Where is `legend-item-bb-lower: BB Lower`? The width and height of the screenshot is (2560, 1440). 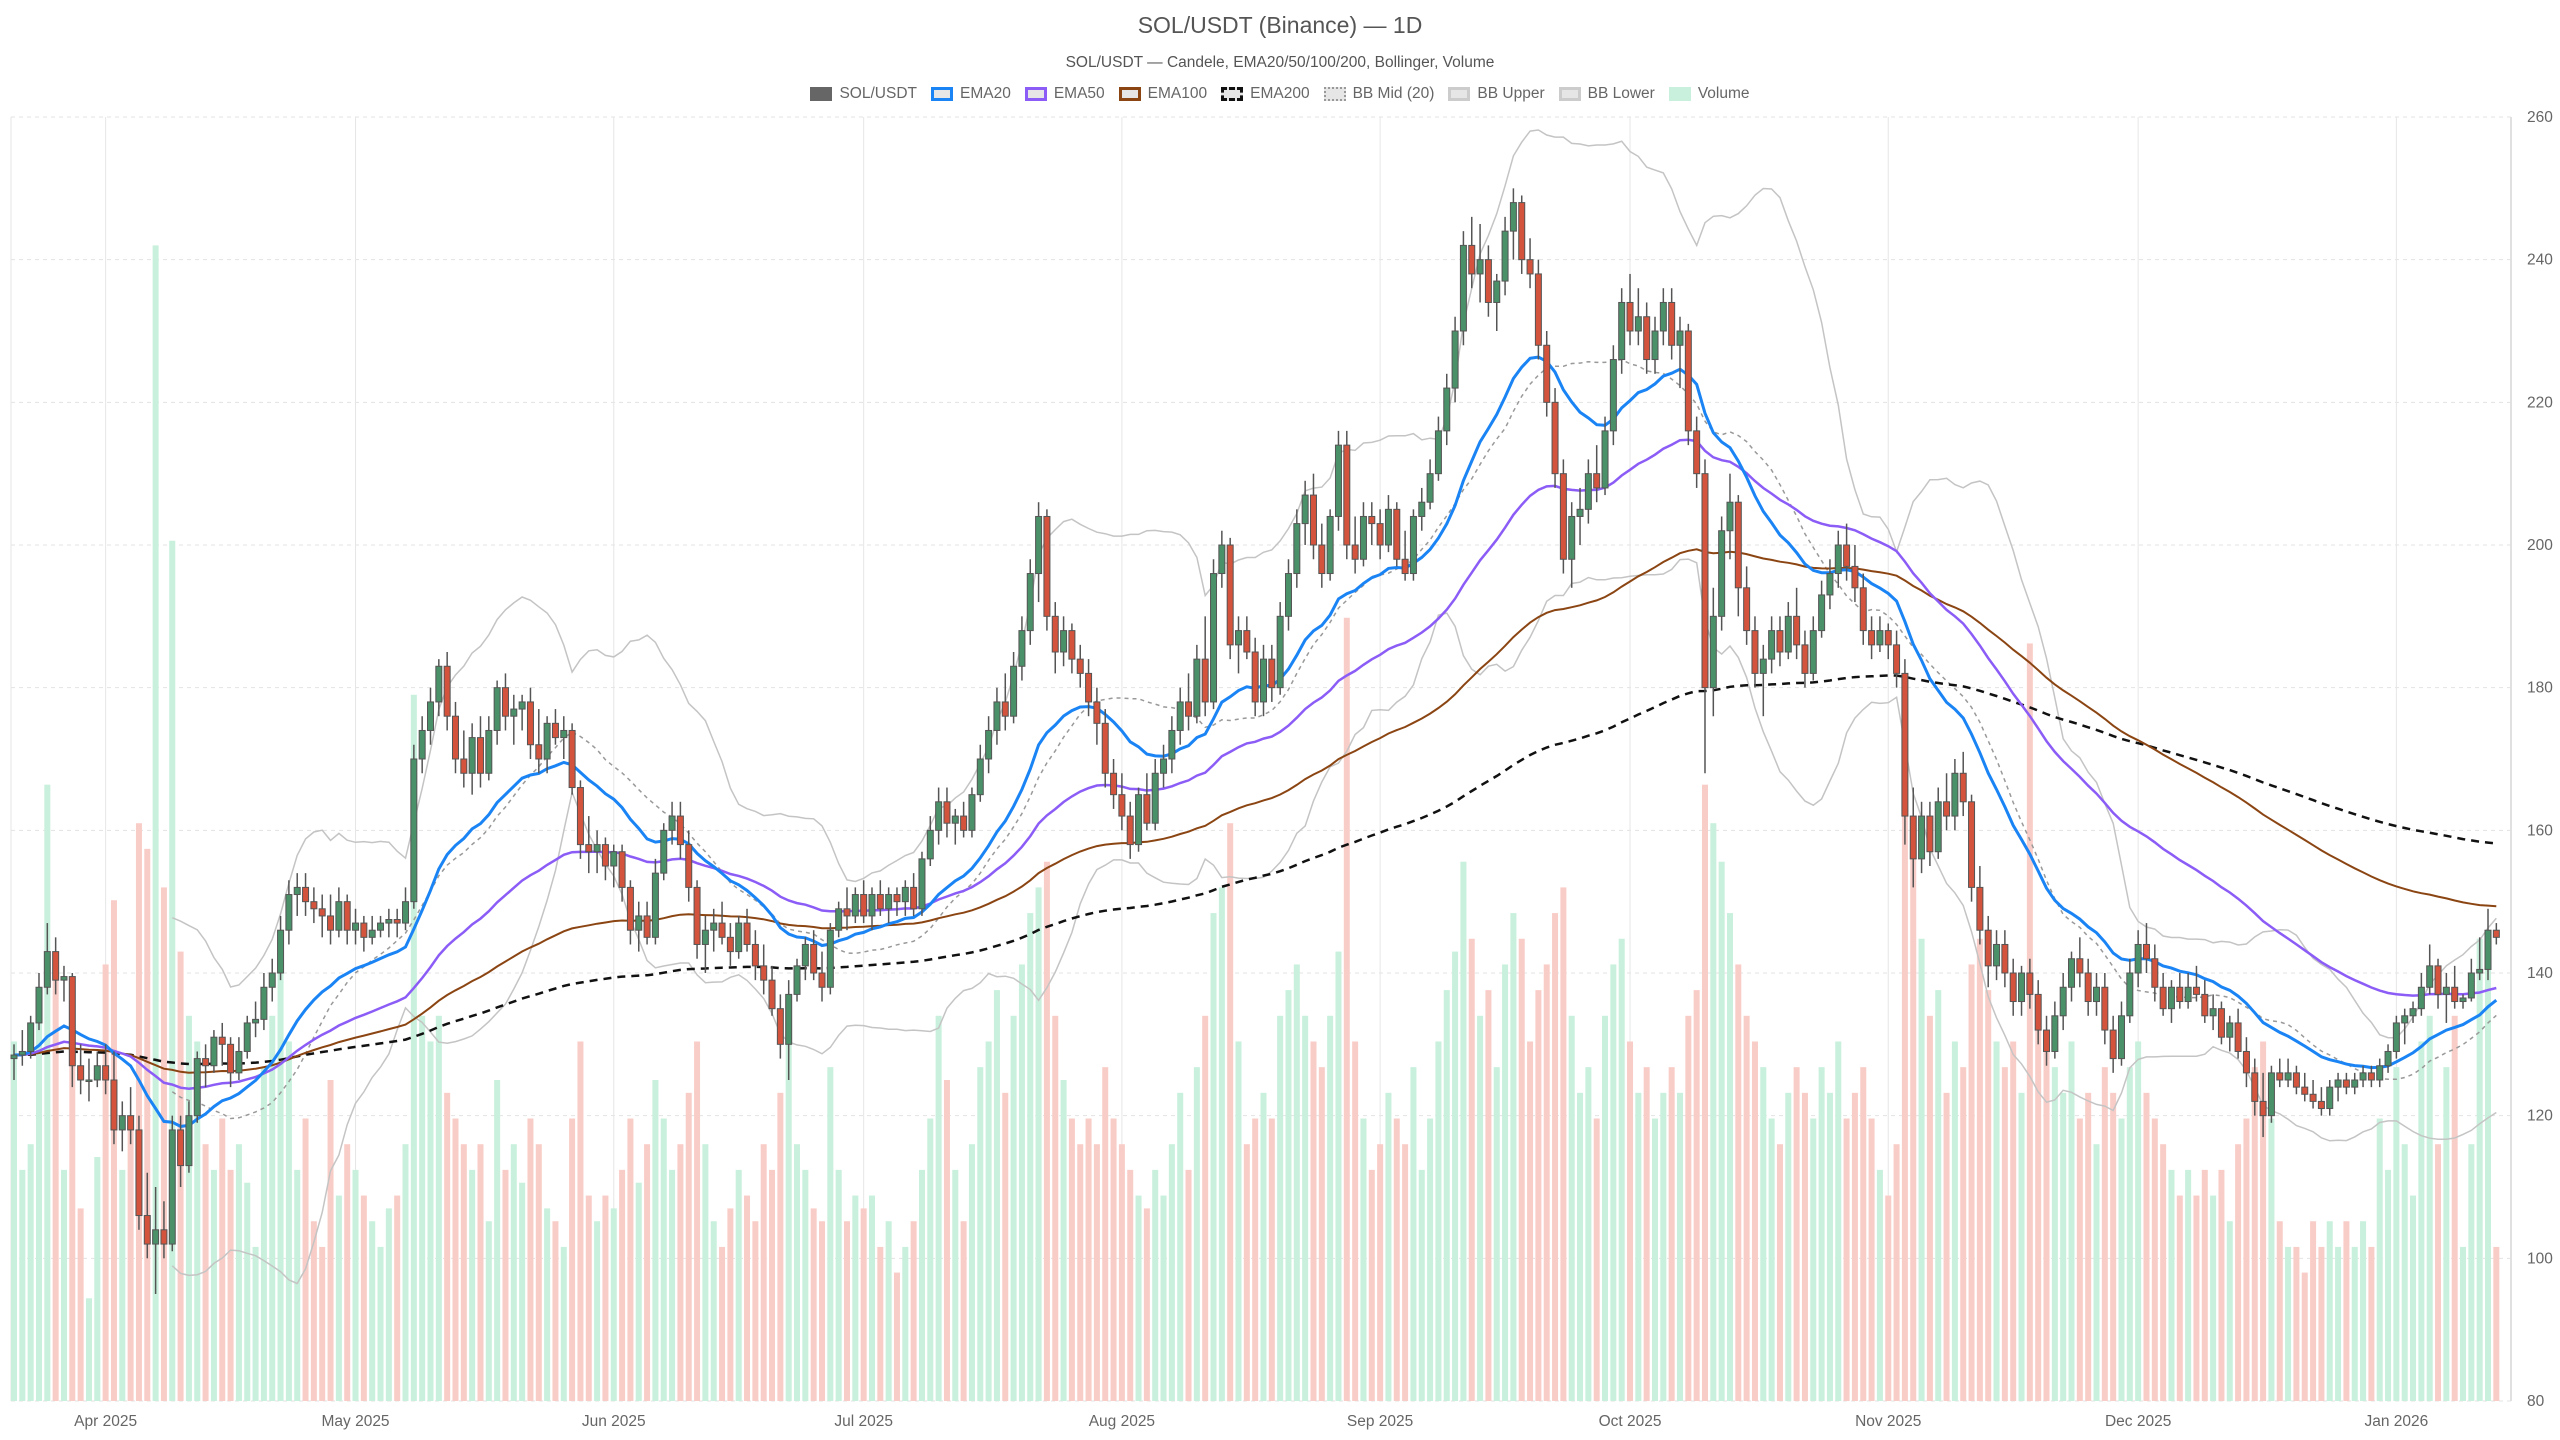 legend-item-bb-lower: BB Lower is located at coordinates (1606, 94).